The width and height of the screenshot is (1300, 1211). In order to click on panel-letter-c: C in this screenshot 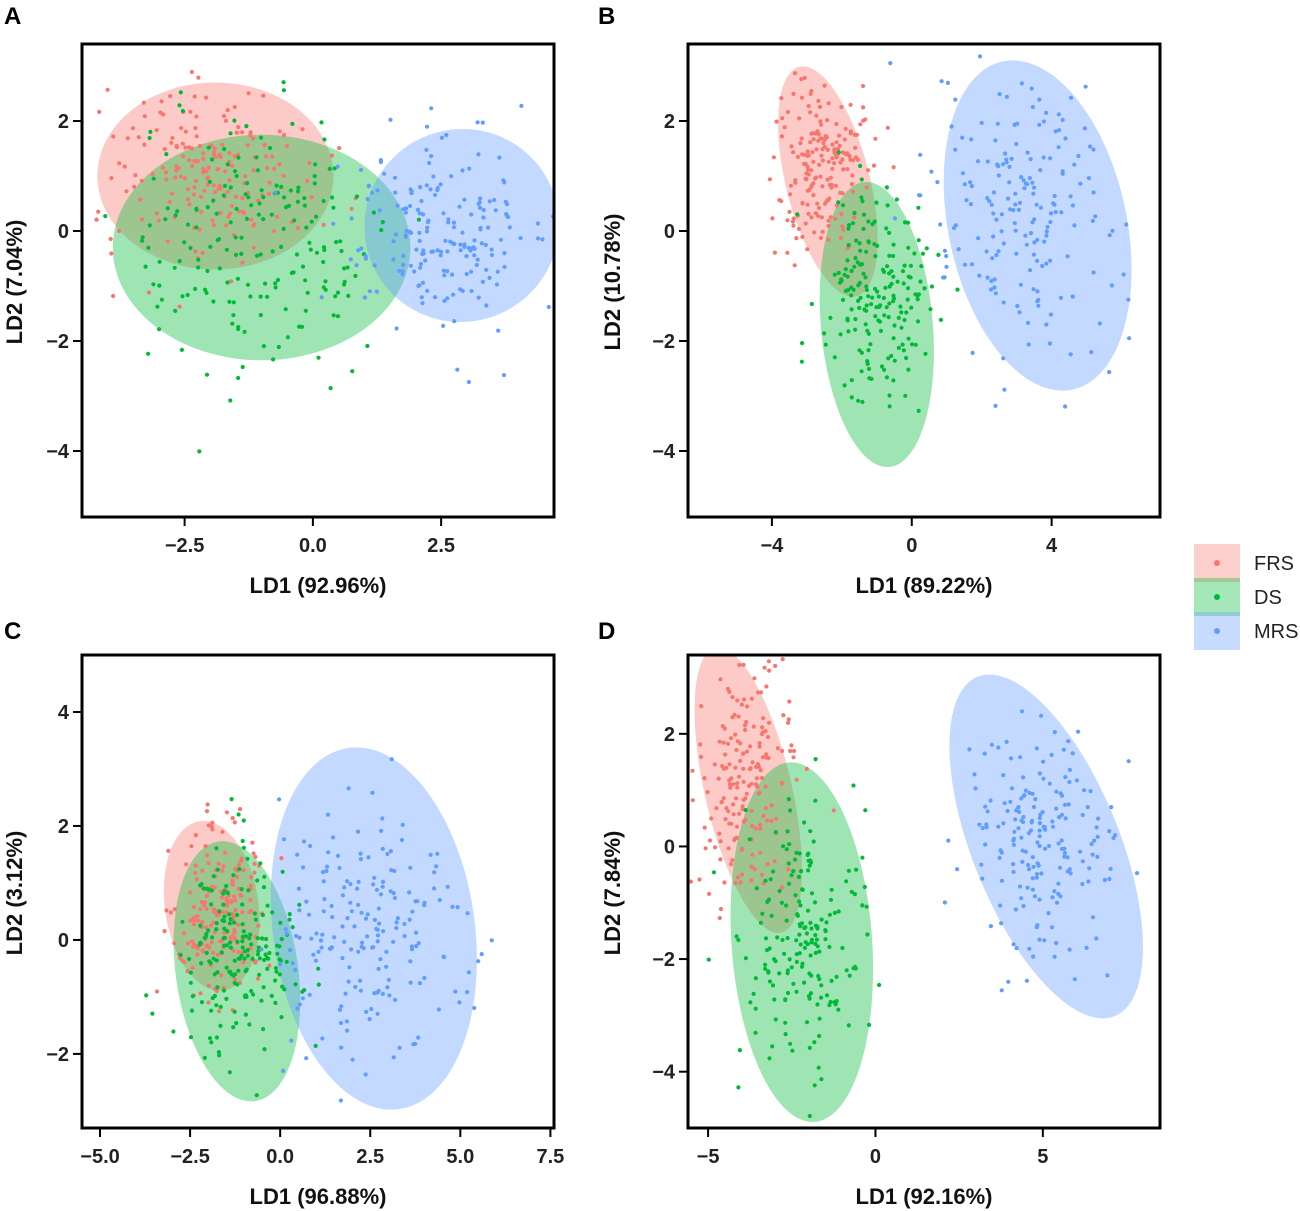, I will do `click(12, 631)`.